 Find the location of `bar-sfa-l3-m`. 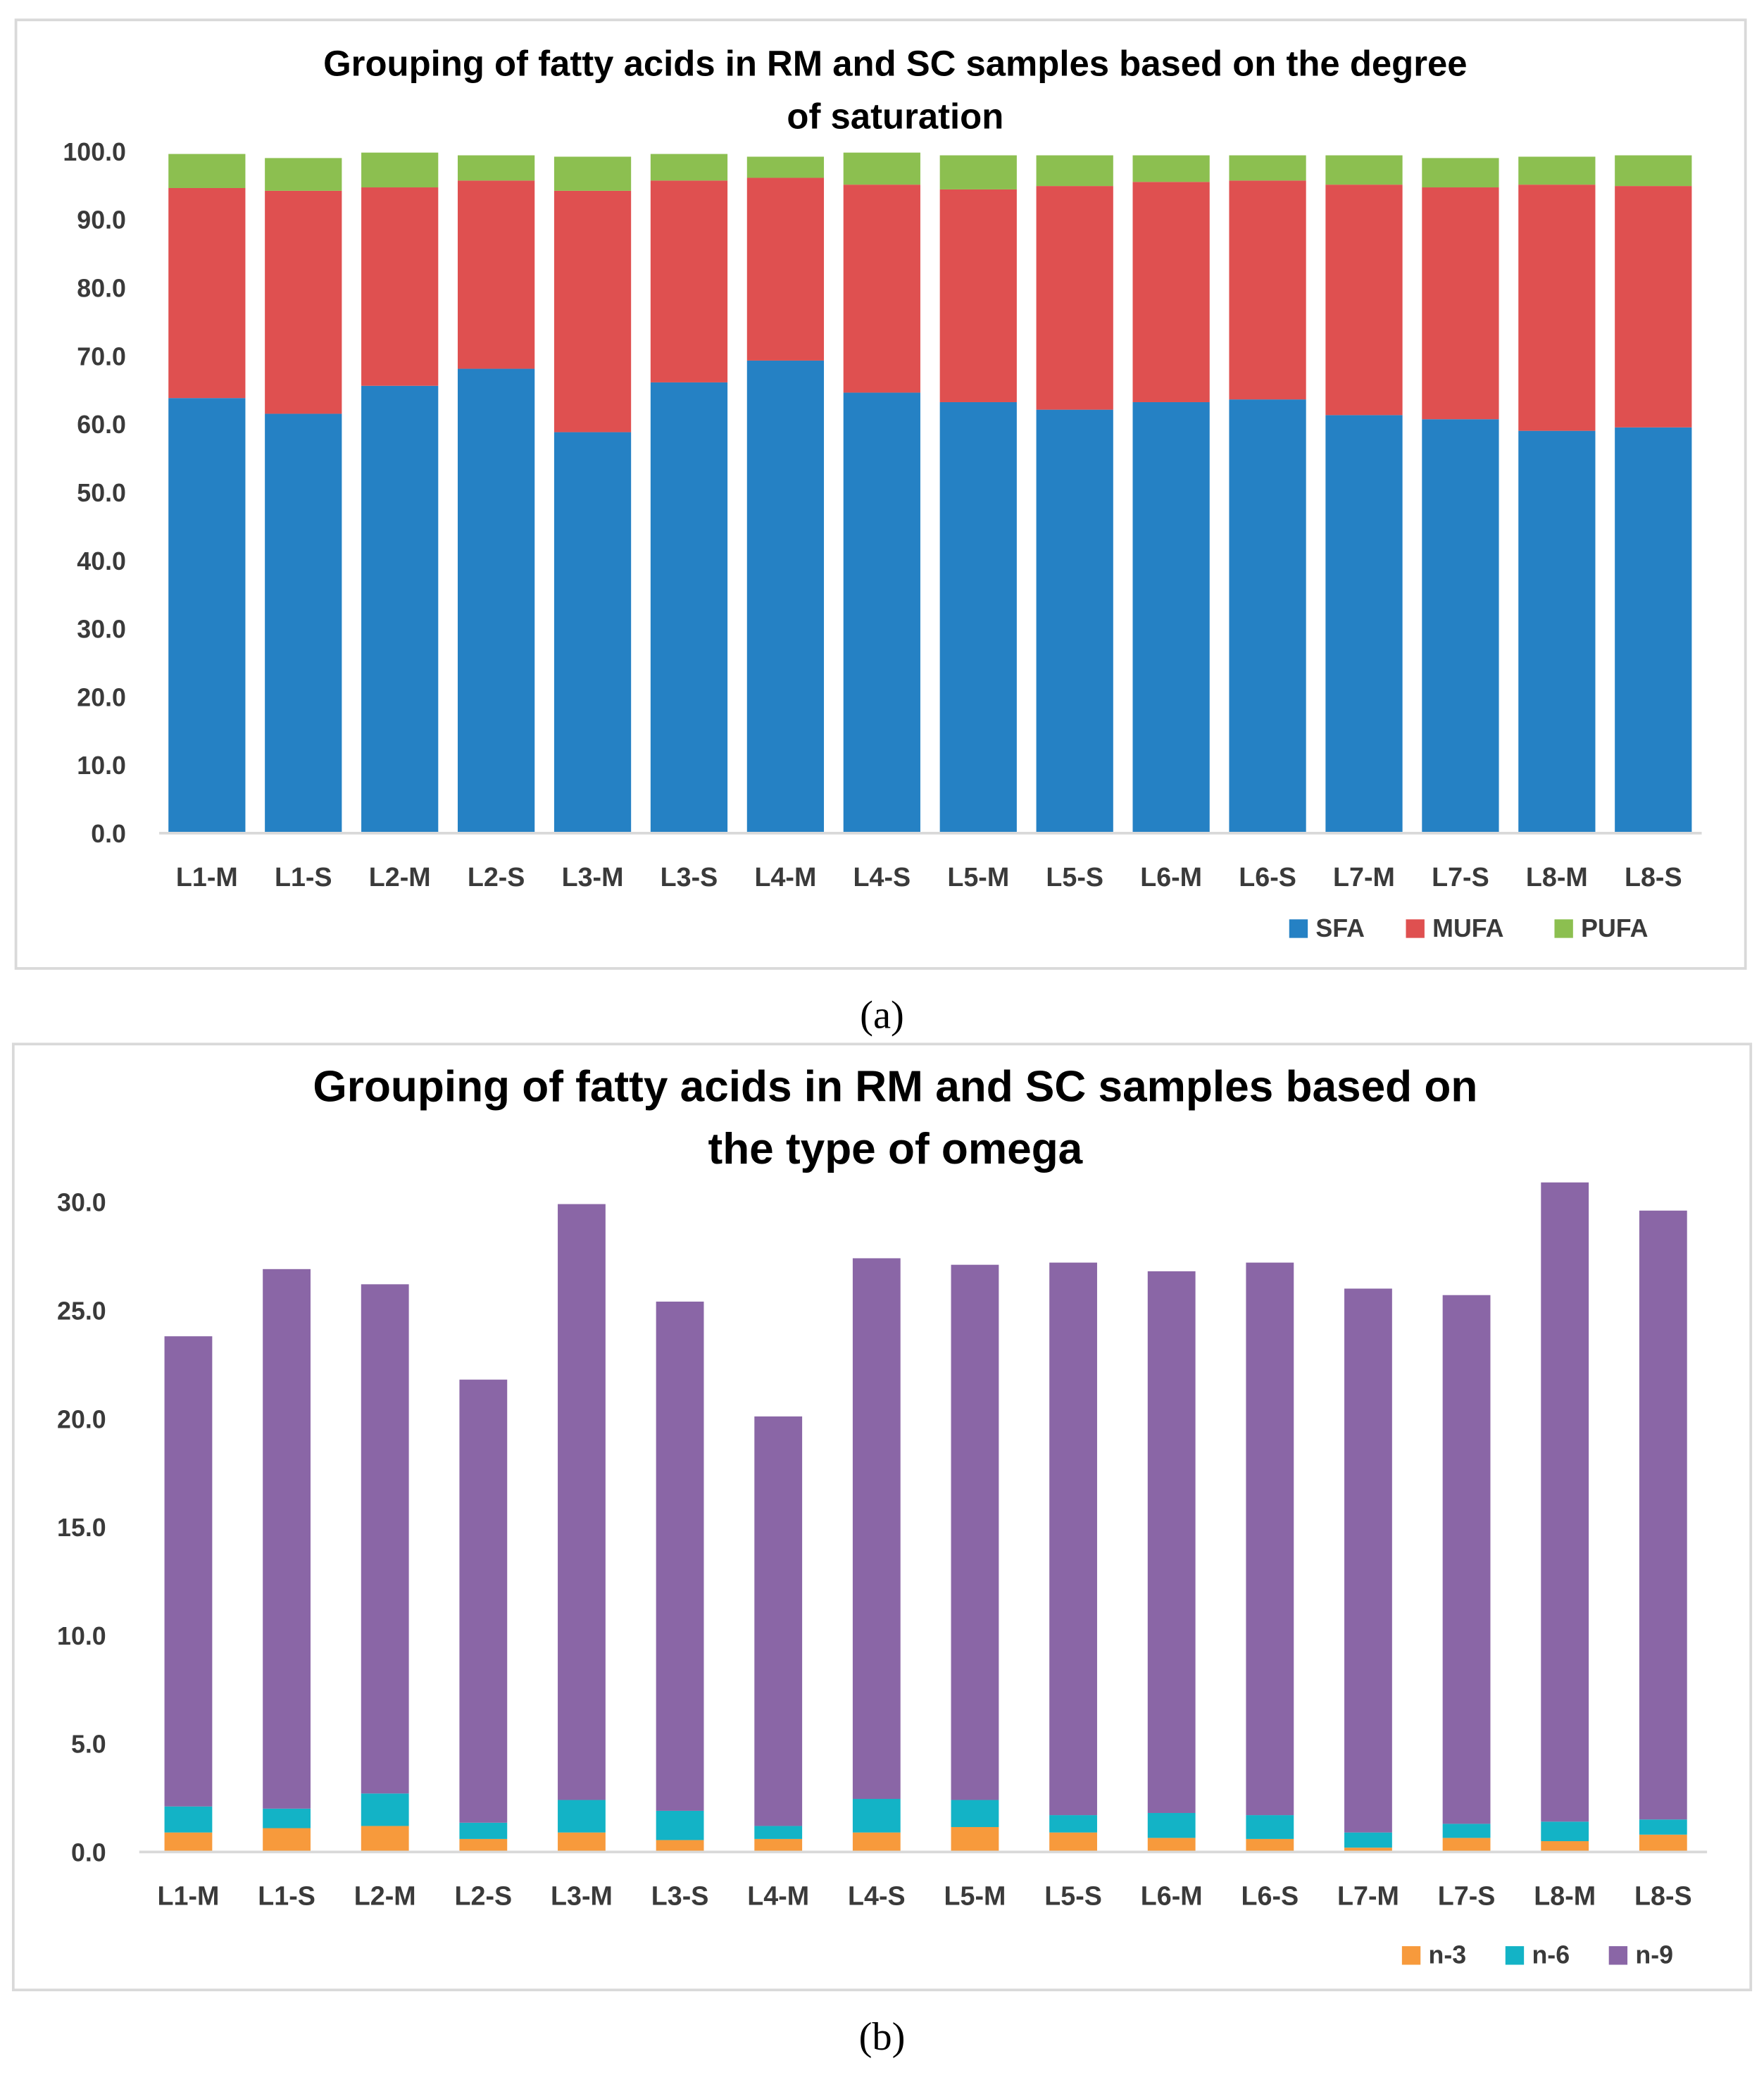

bar-sfa-l3-m is located at coordinates (592, 632).